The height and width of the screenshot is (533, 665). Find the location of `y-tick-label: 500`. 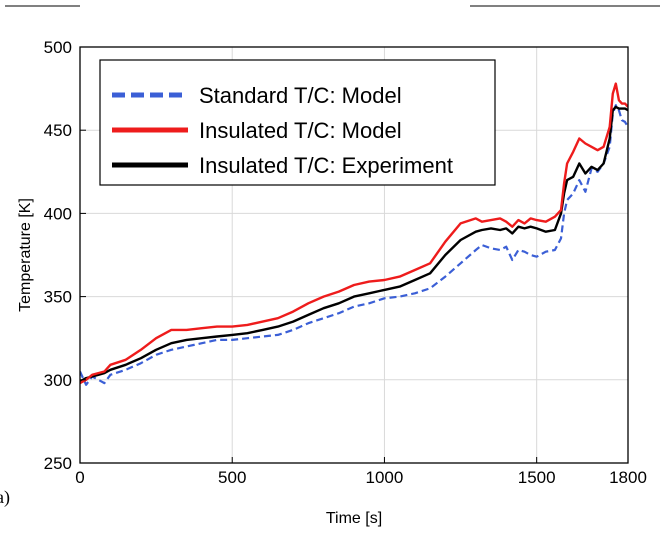

y-tick-label: 500 is located at coordinates (58, 47).